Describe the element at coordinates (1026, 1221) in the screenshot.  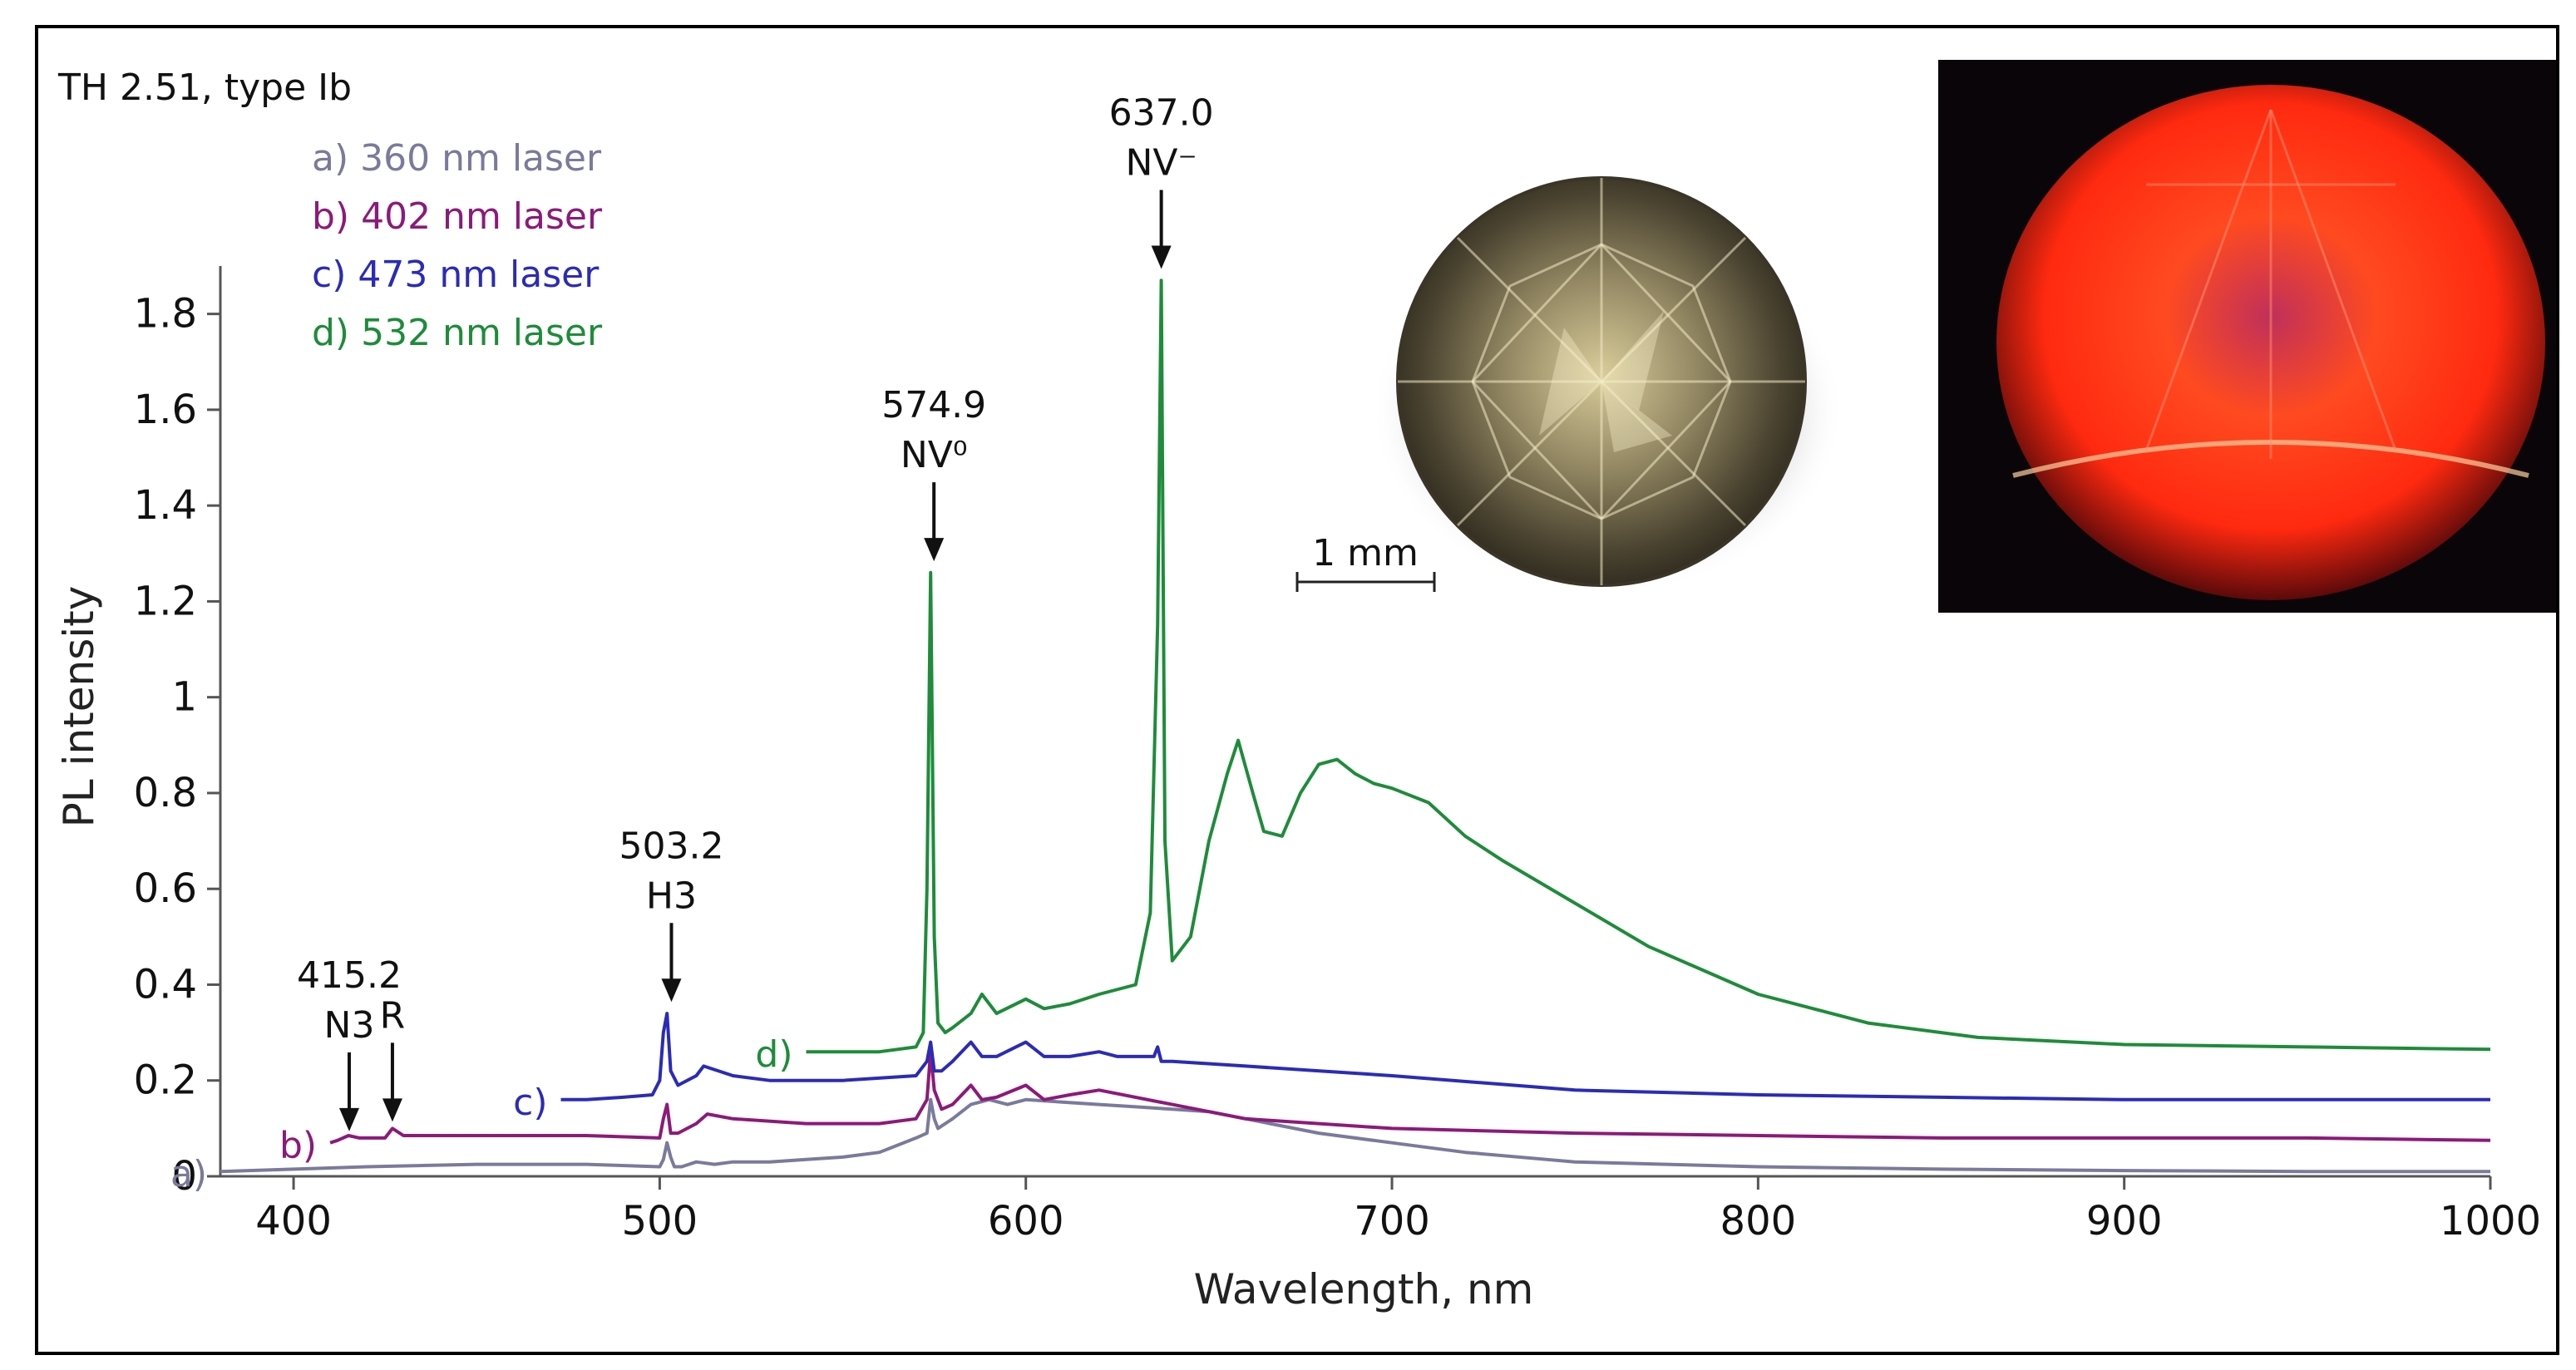
I see `x-tick-label: 600` at that location.